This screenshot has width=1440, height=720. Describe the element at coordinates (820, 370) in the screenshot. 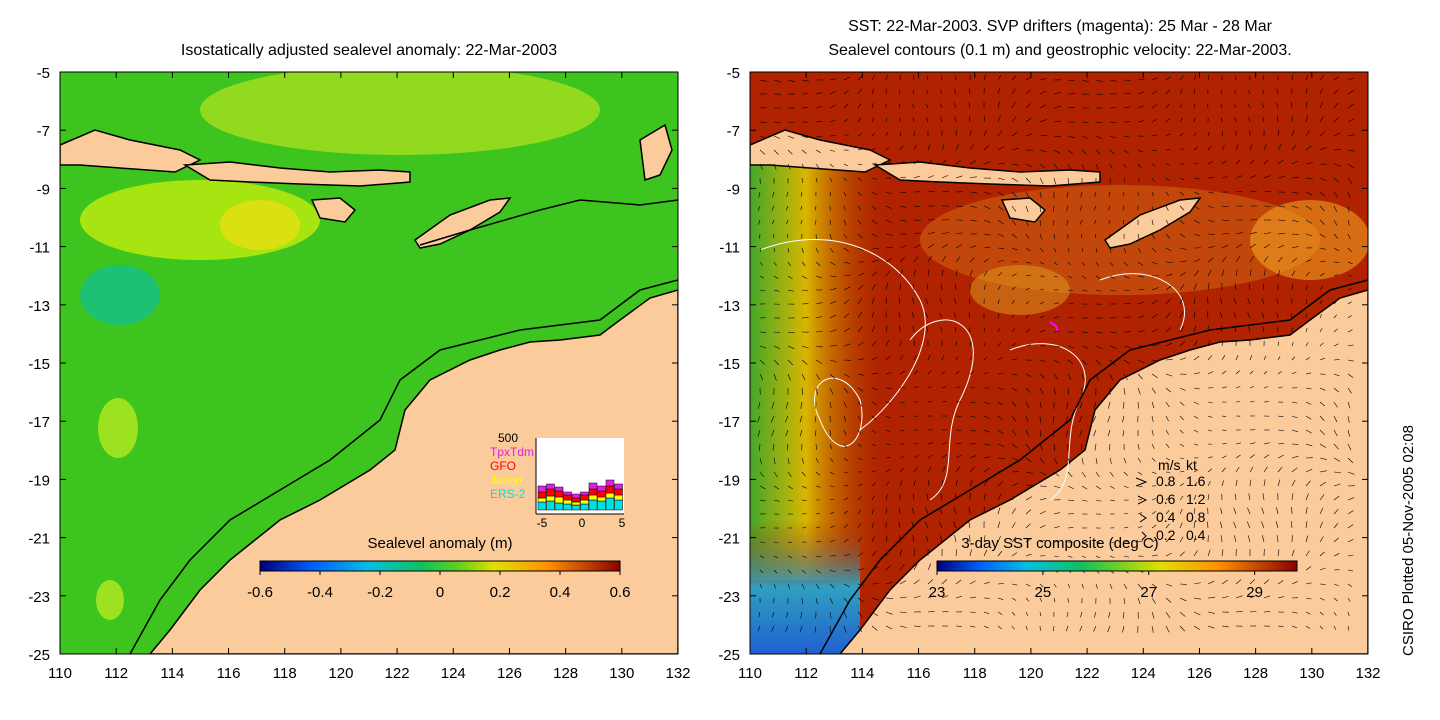

I see `cool-west-region` at that location.